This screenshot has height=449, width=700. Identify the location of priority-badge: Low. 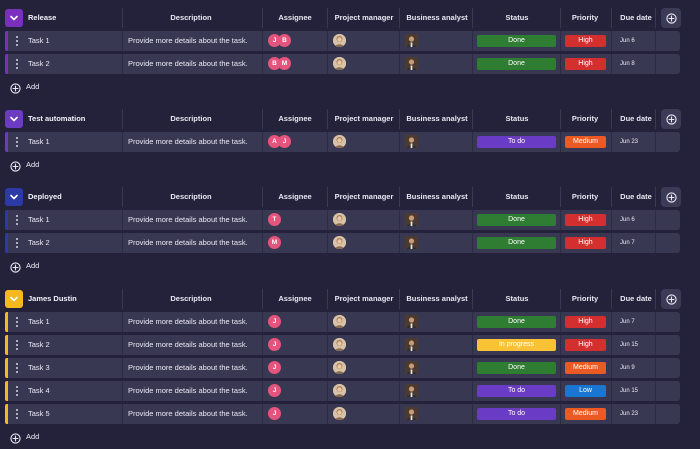
(585, 391).